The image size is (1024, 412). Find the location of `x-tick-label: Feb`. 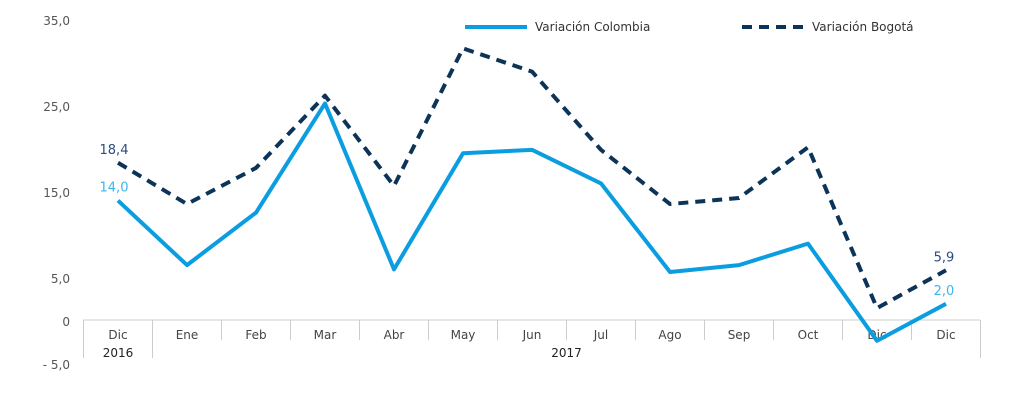

x-tick-label: Feb is located at coordinates (255, 335).